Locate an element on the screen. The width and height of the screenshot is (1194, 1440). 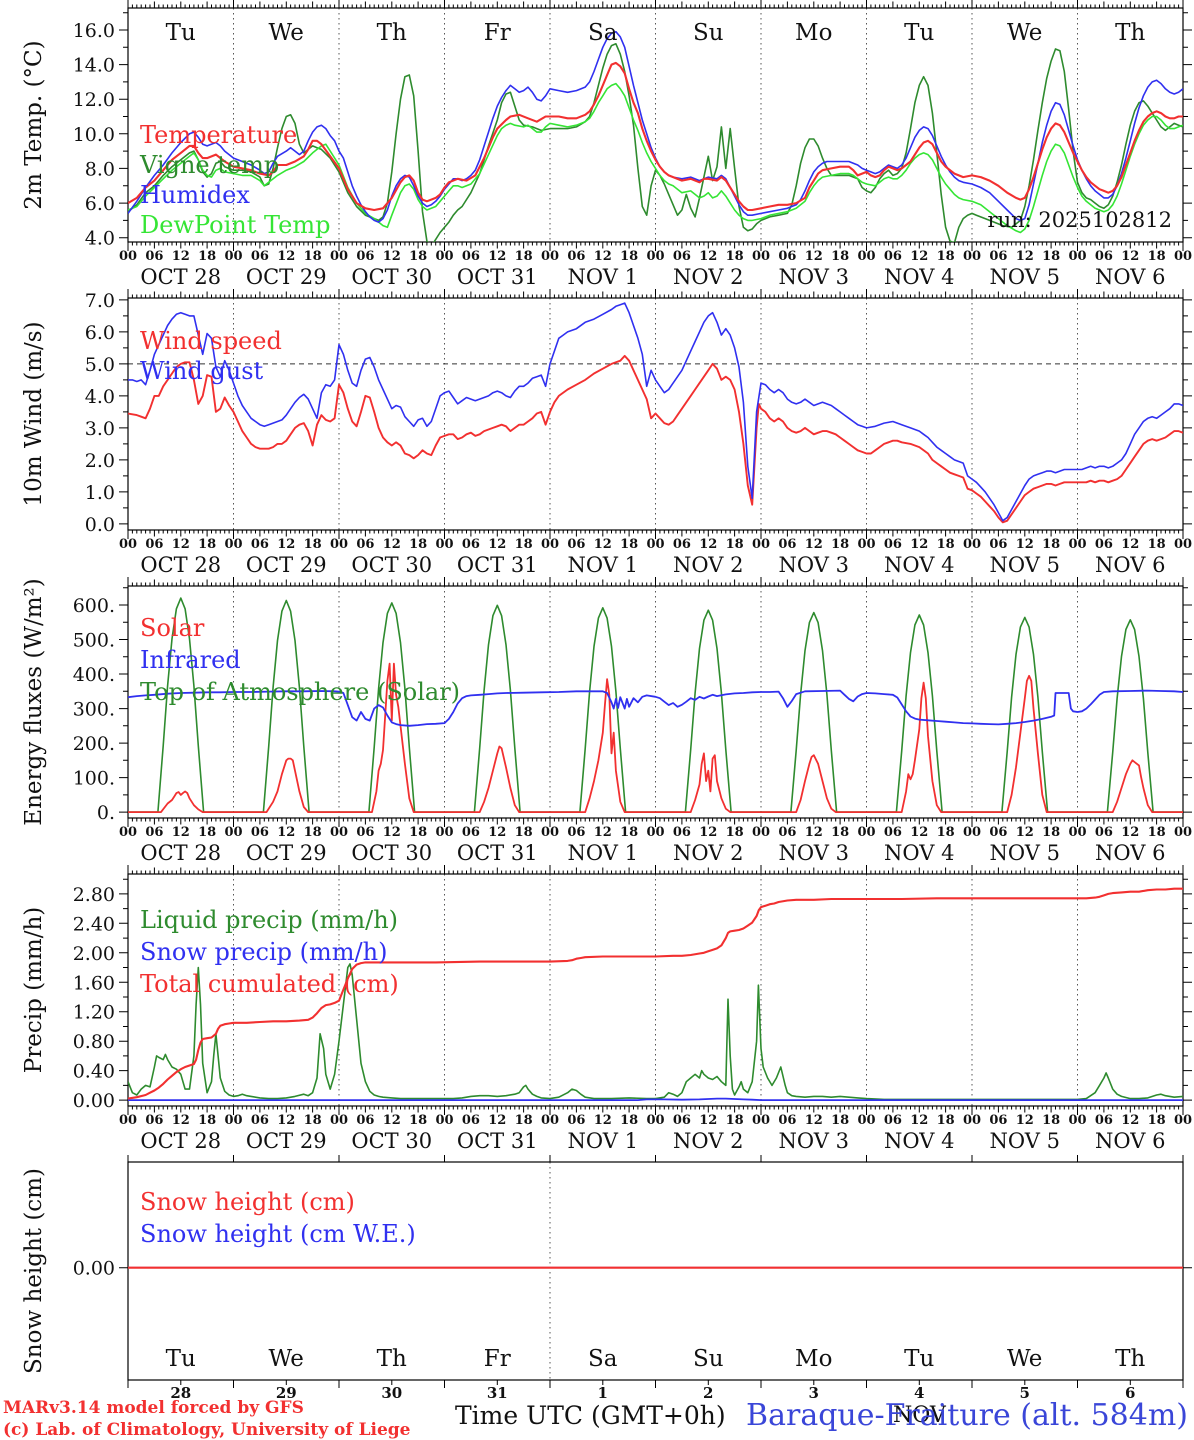
day-number-label: 2 is located at coordinates (708, 1393).